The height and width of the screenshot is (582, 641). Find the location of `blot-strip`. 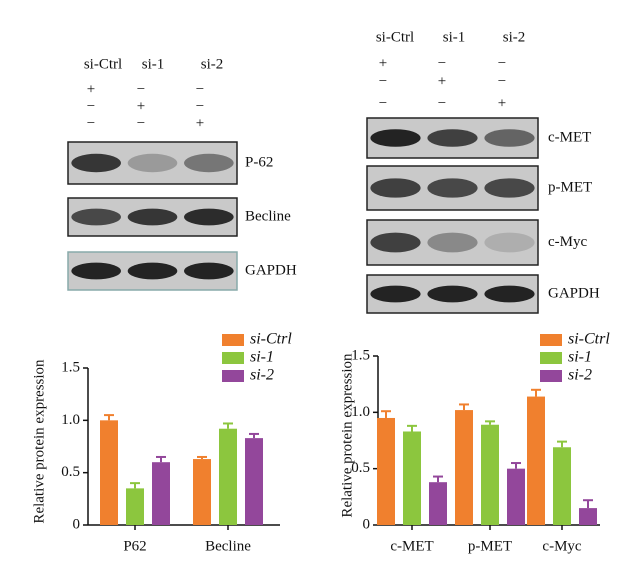

blot-strip is located at coordinates (452, 242).